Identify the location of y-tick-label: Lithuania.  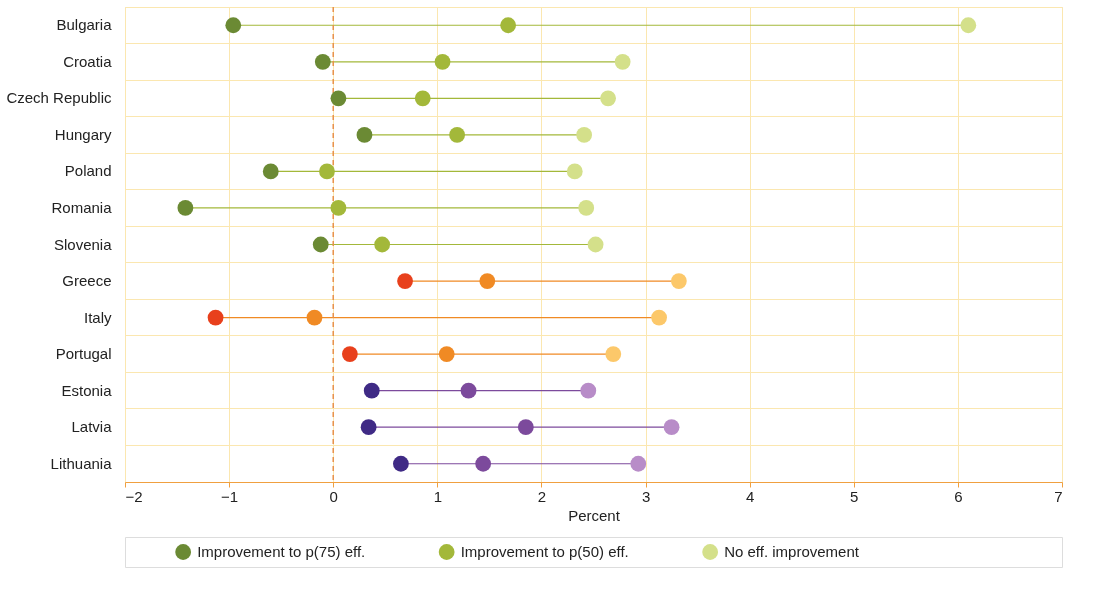
(81, 463).